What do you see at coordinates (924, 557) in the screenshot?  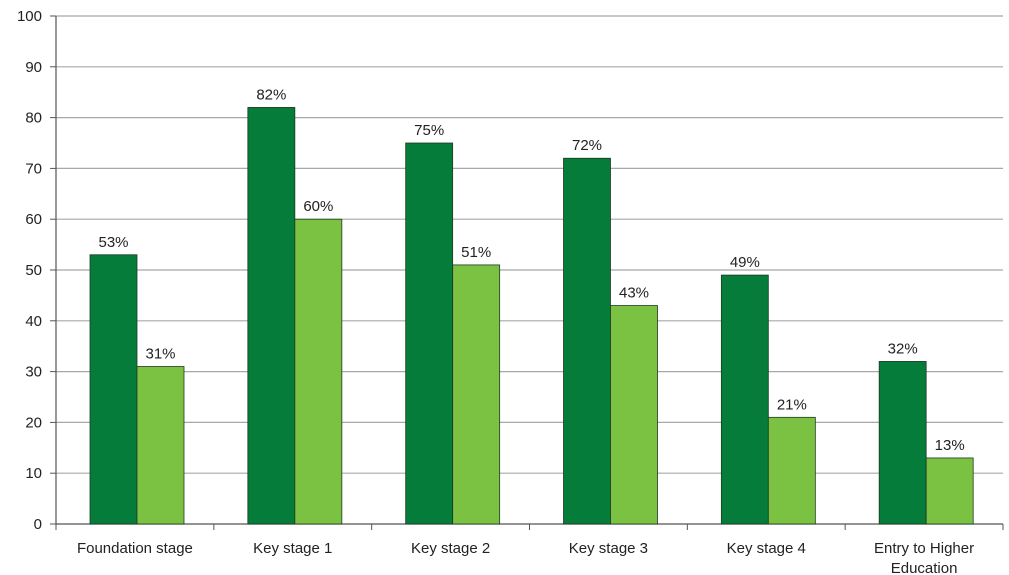 I see `x-tick-label: Entry to Higher Education` at bounding box center [924, 557].